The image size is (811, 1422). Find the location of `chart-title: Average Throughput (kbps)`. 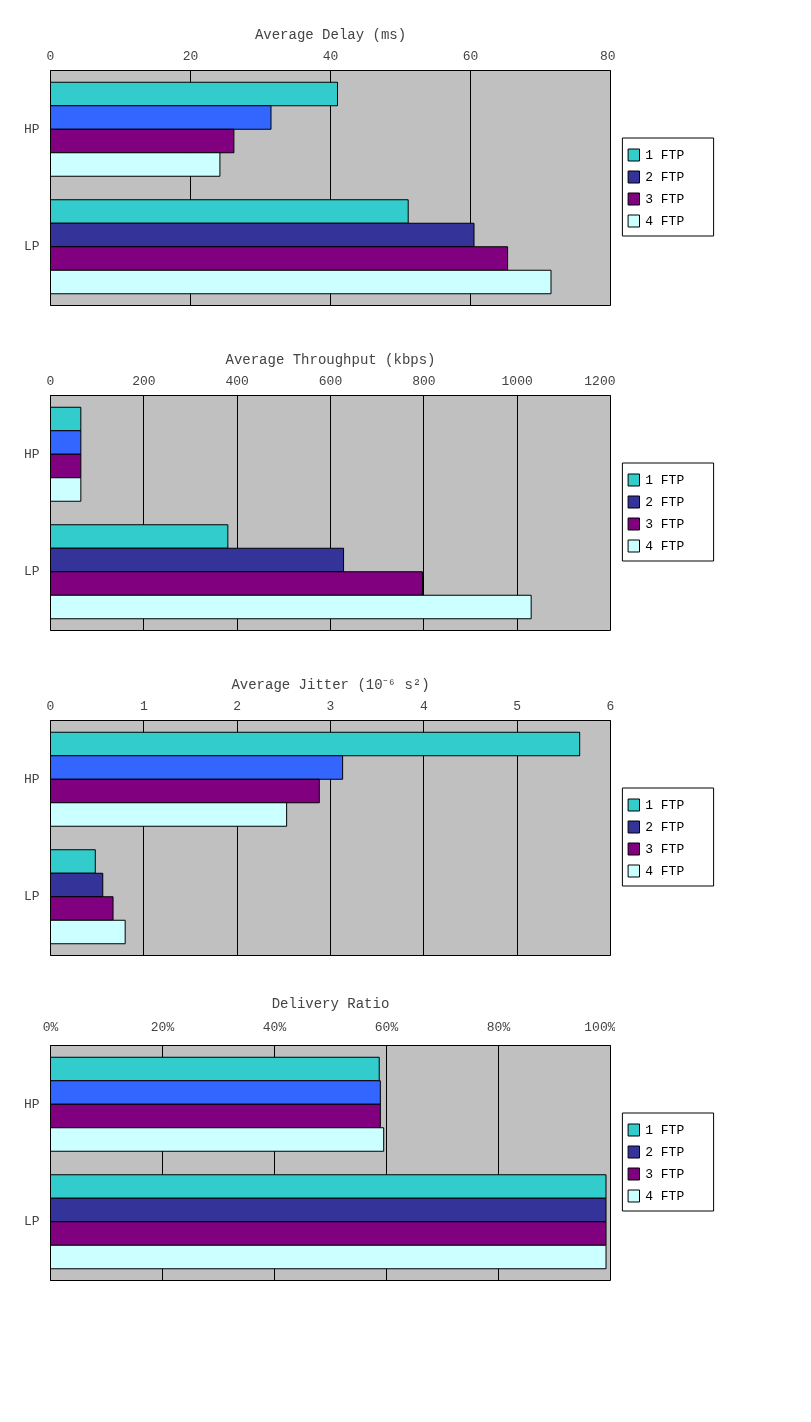

chart-title: Average Throughput (kbps) is located at coordinates (330, 359).